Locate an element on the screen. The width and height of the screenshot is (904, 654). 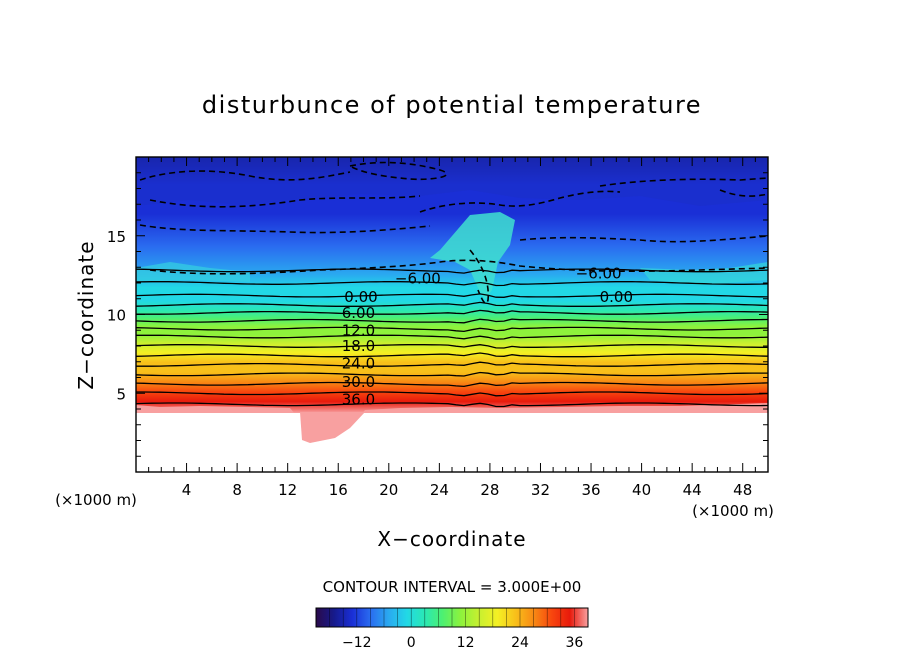
colorbar-tick-label: 12 is located at coordinates (466, 643).